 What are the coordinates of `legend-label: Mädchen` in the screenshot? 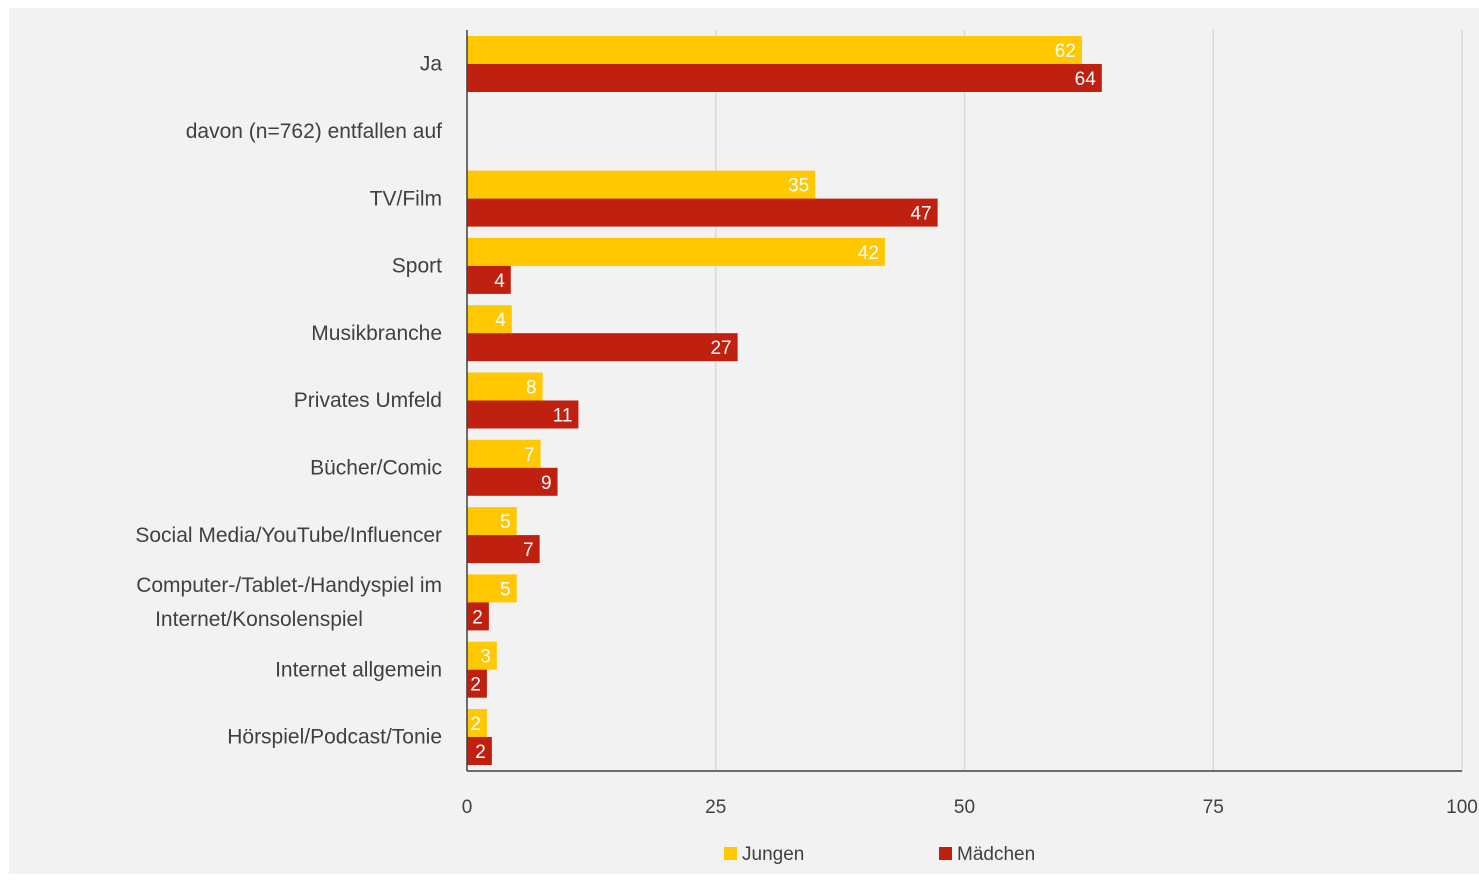 It's located at (996, 854).